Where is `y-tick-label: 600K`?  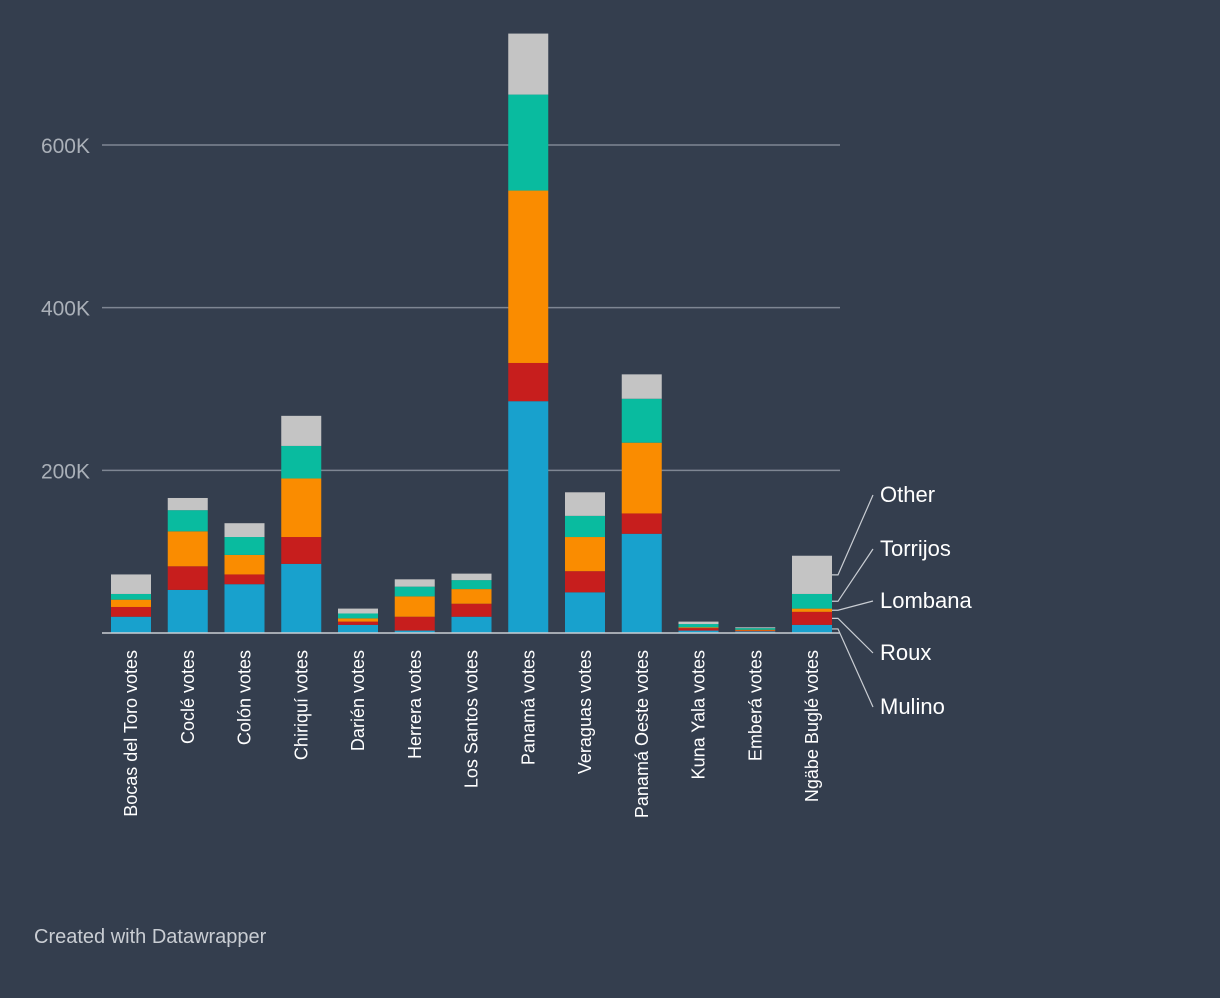 y-tick-label: 600K is located at coordinates (65, 146).